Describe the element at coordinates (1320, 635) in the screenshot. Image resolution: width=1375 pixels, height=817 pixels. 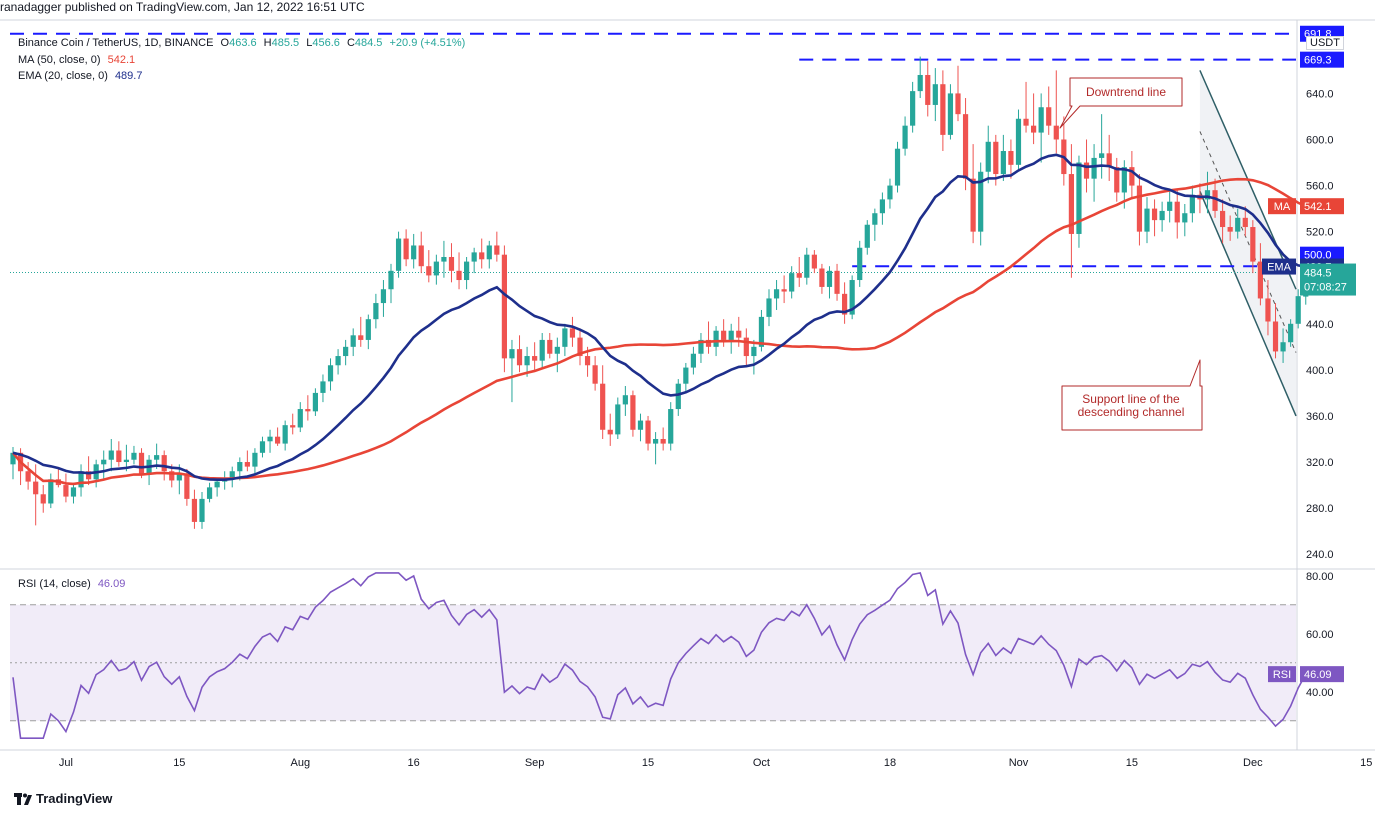
I see `rsi-tick-label: 60.00` at that location.